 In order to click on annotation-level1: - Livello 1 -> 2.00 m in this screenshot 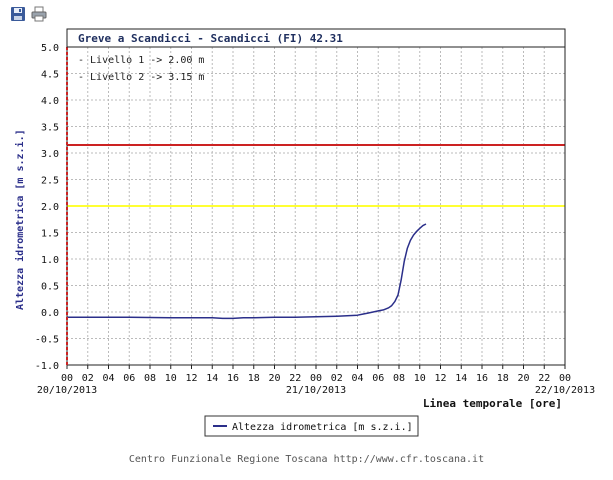, I will do `click(141, 60)`.